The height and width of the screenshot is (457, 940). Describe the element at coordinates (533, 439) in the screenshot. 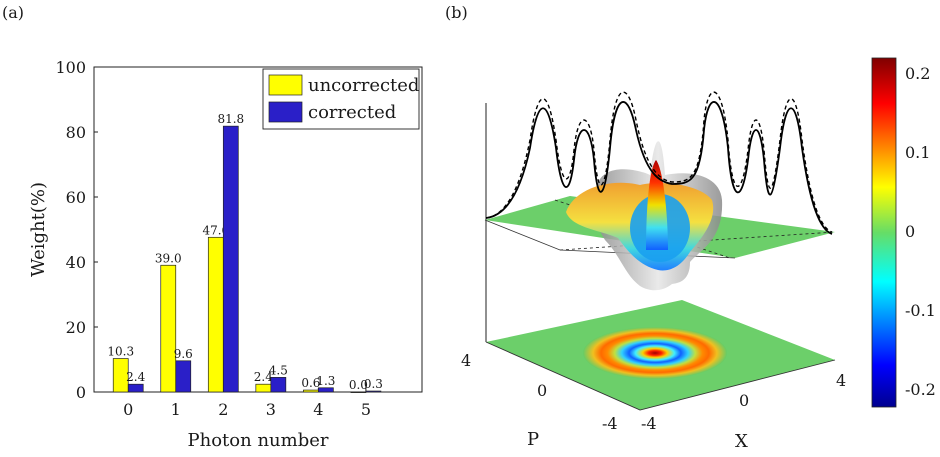

I see `p-axis-label: P` at that location.